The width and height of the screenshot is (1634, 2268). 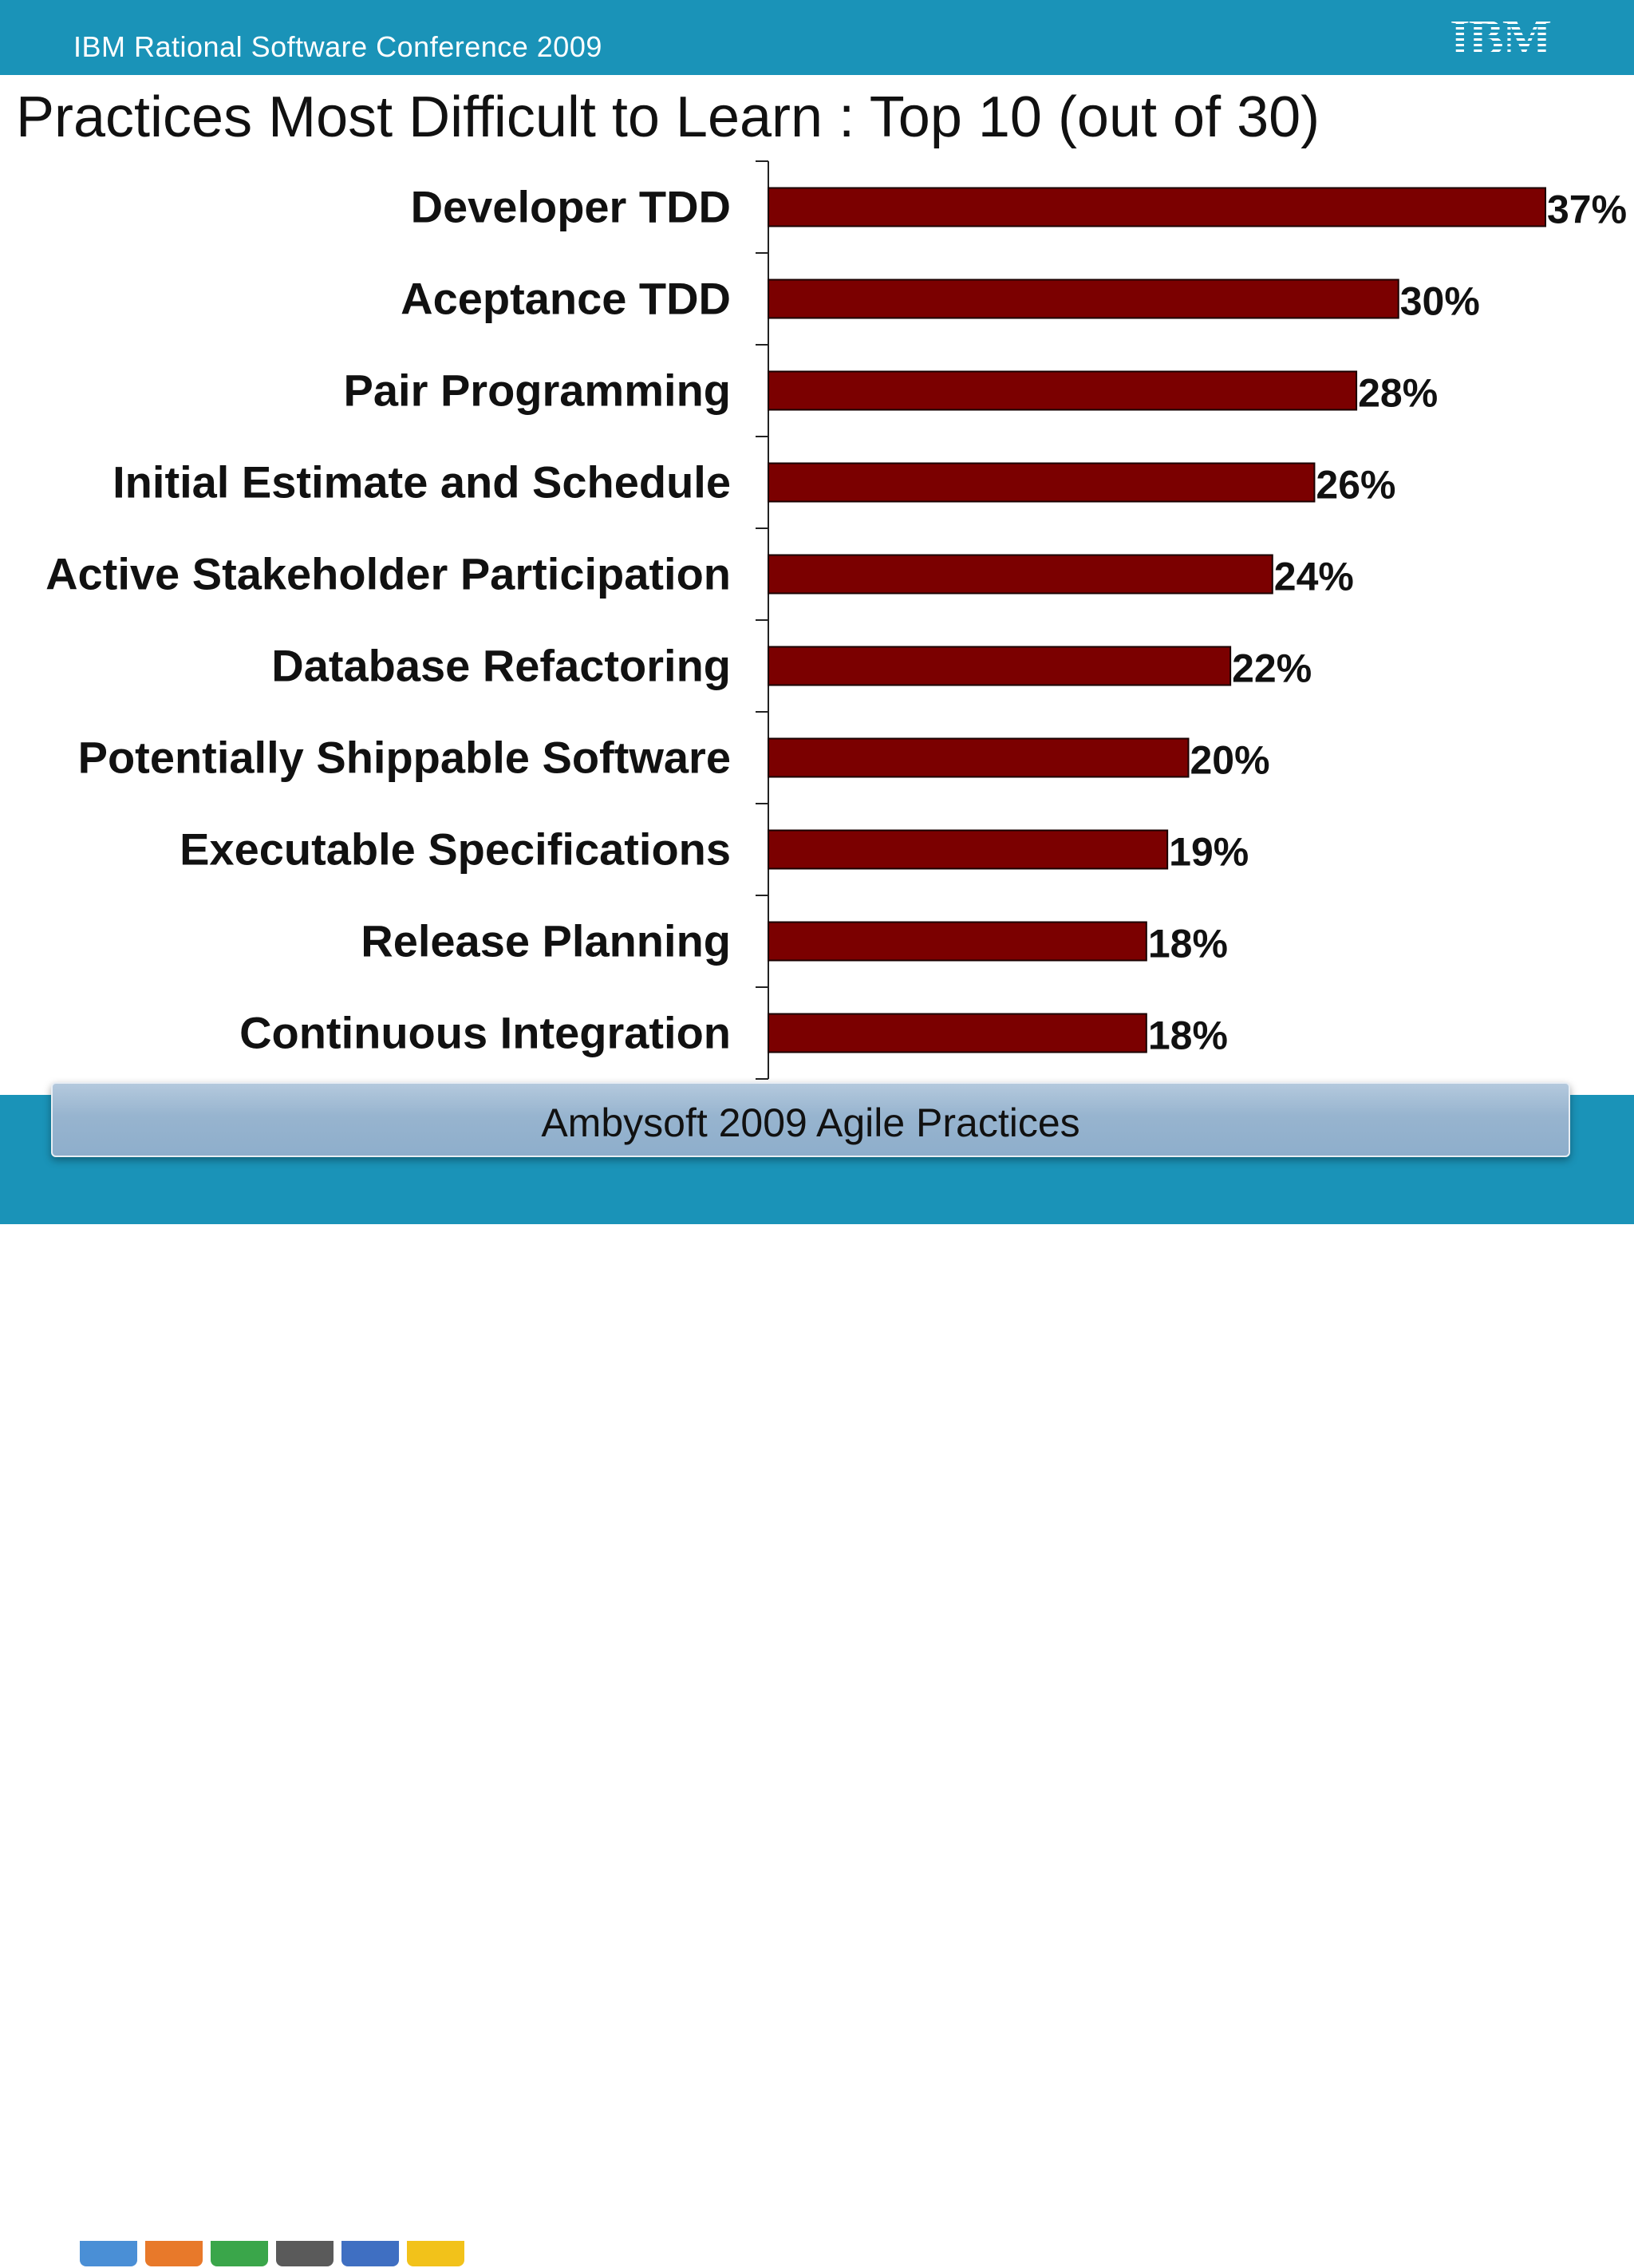 What do you see at coordinates (108, 2253) in the screenshot?
I see `footer-tab-blue` at bounding box center [108, 2253].